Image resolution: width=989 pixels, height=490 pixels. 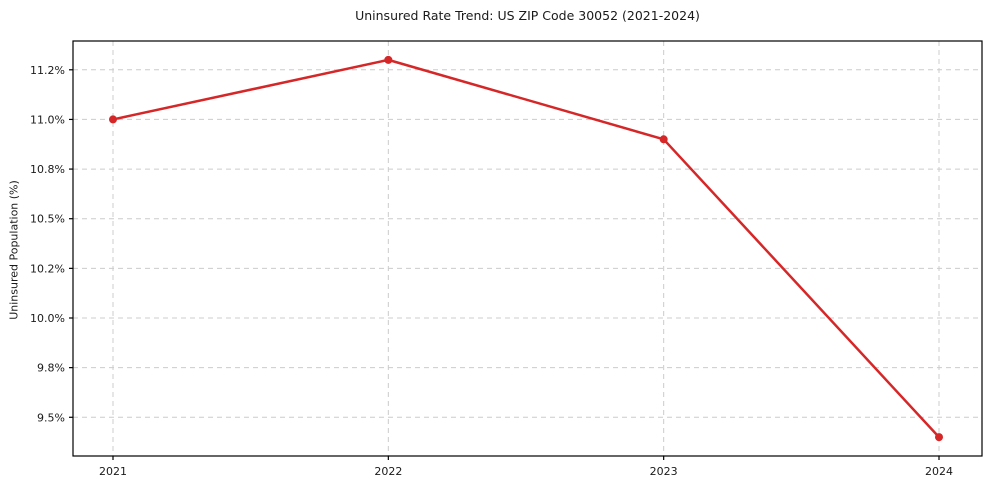 I want to click on y-tick-label: 10.0%, so click(x=47, y=318).